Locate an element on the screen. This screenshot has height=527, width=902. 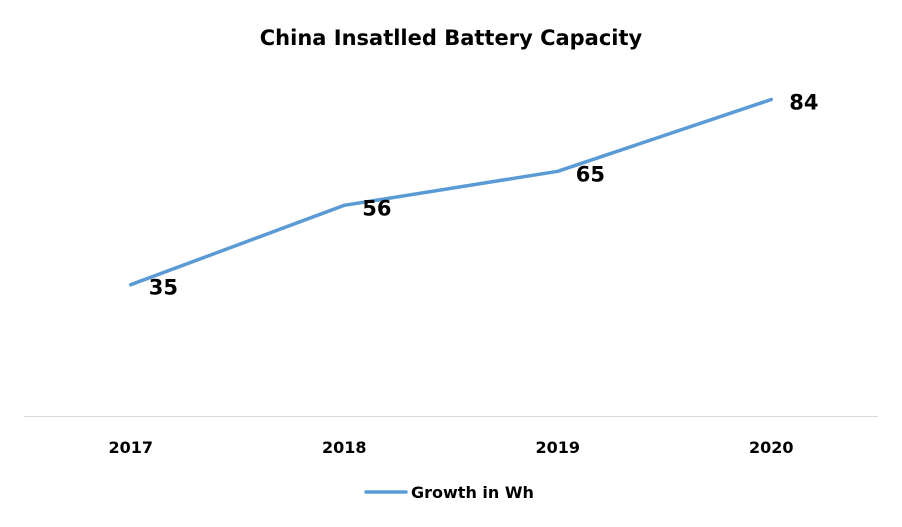
legend: Growth in Wh is located at coordinates (449, 492).